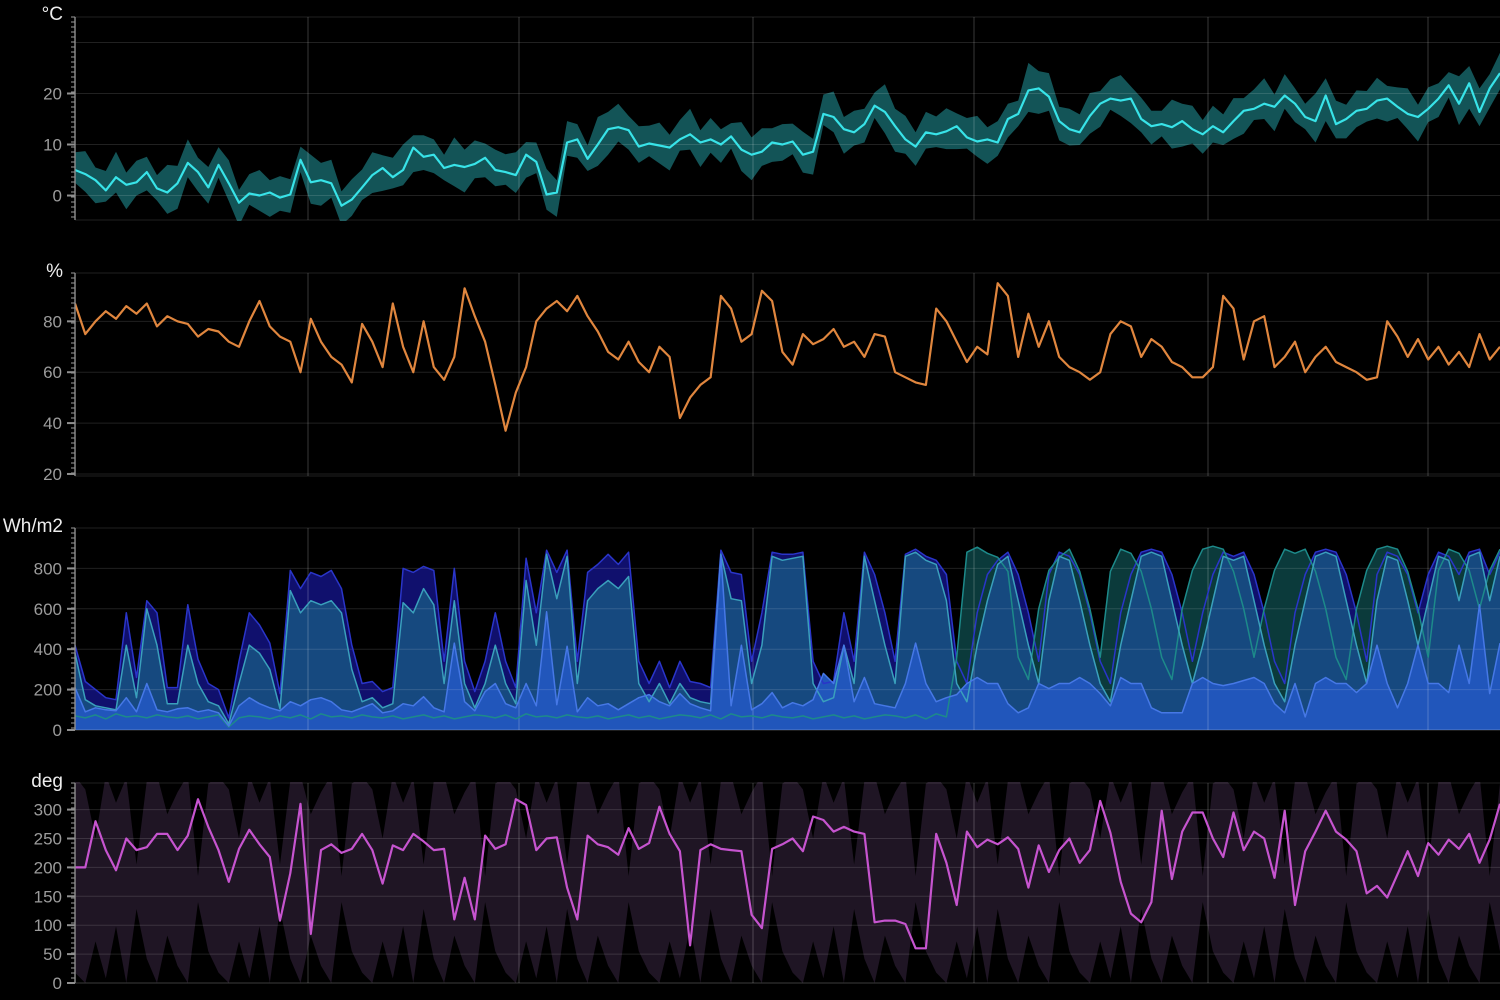  I want to click on y-tick-label: 150, so click(48, 896).